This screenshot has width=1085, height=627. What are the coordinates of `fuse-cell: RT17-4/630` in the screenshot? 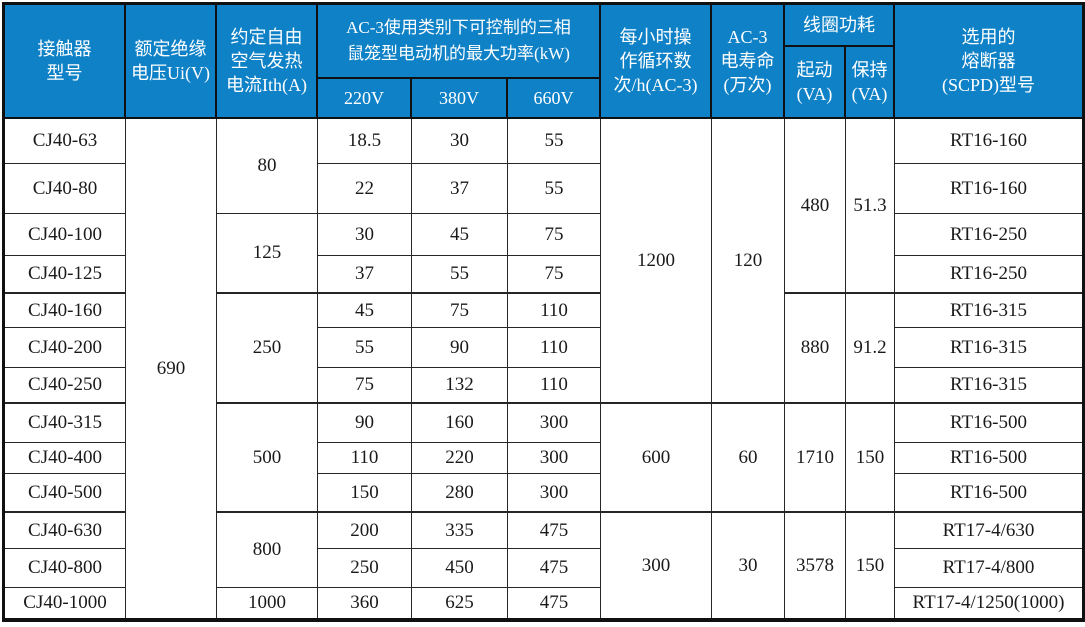 It's located at (988, 531).